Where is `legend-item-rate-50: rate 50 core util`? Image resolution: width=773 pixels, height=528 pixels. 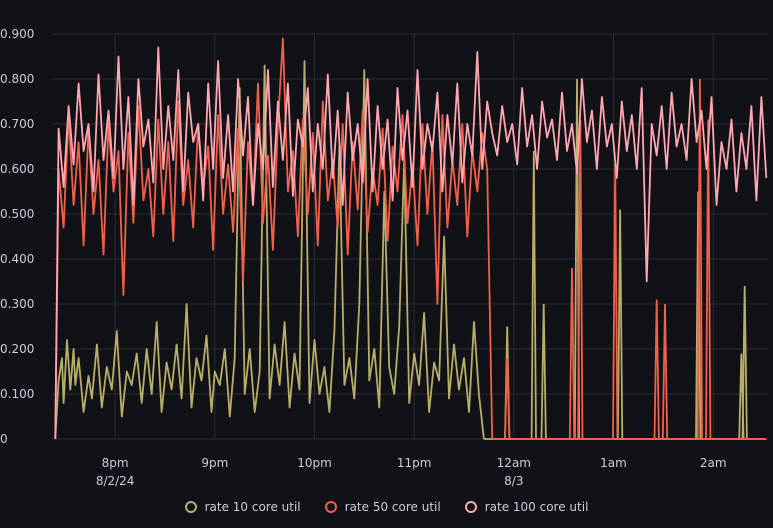 legend-item-rate-50: rate 50 core util is located at coordinates (382, 507).